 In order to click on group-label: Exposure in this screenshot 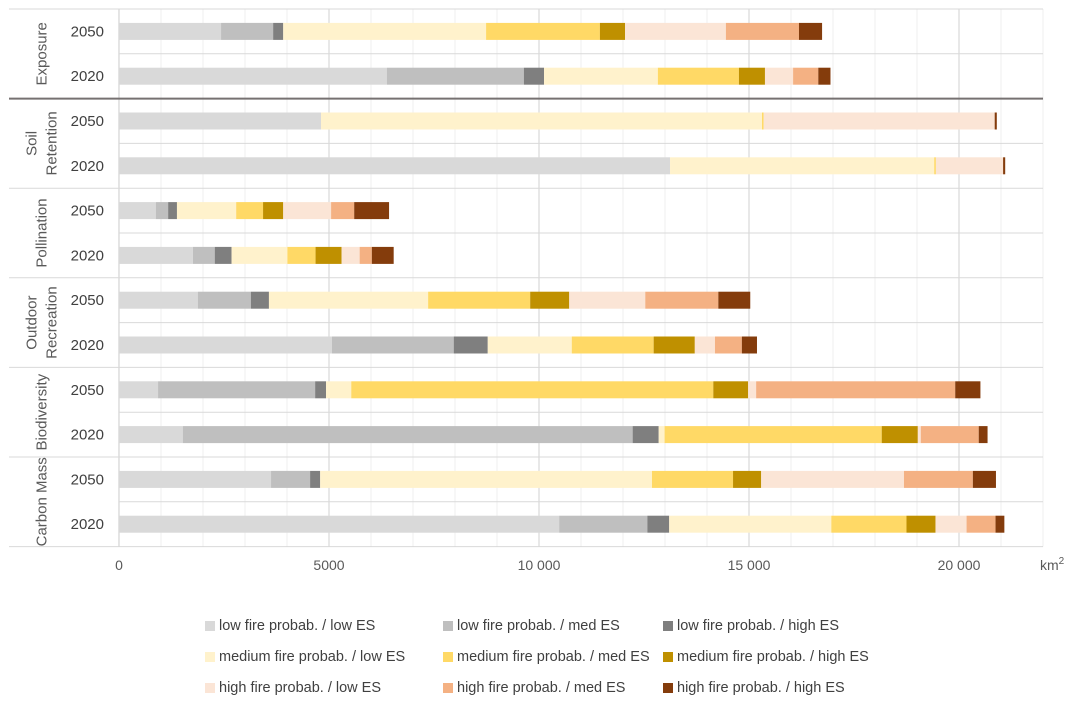, I will do `click(42, 53)`.